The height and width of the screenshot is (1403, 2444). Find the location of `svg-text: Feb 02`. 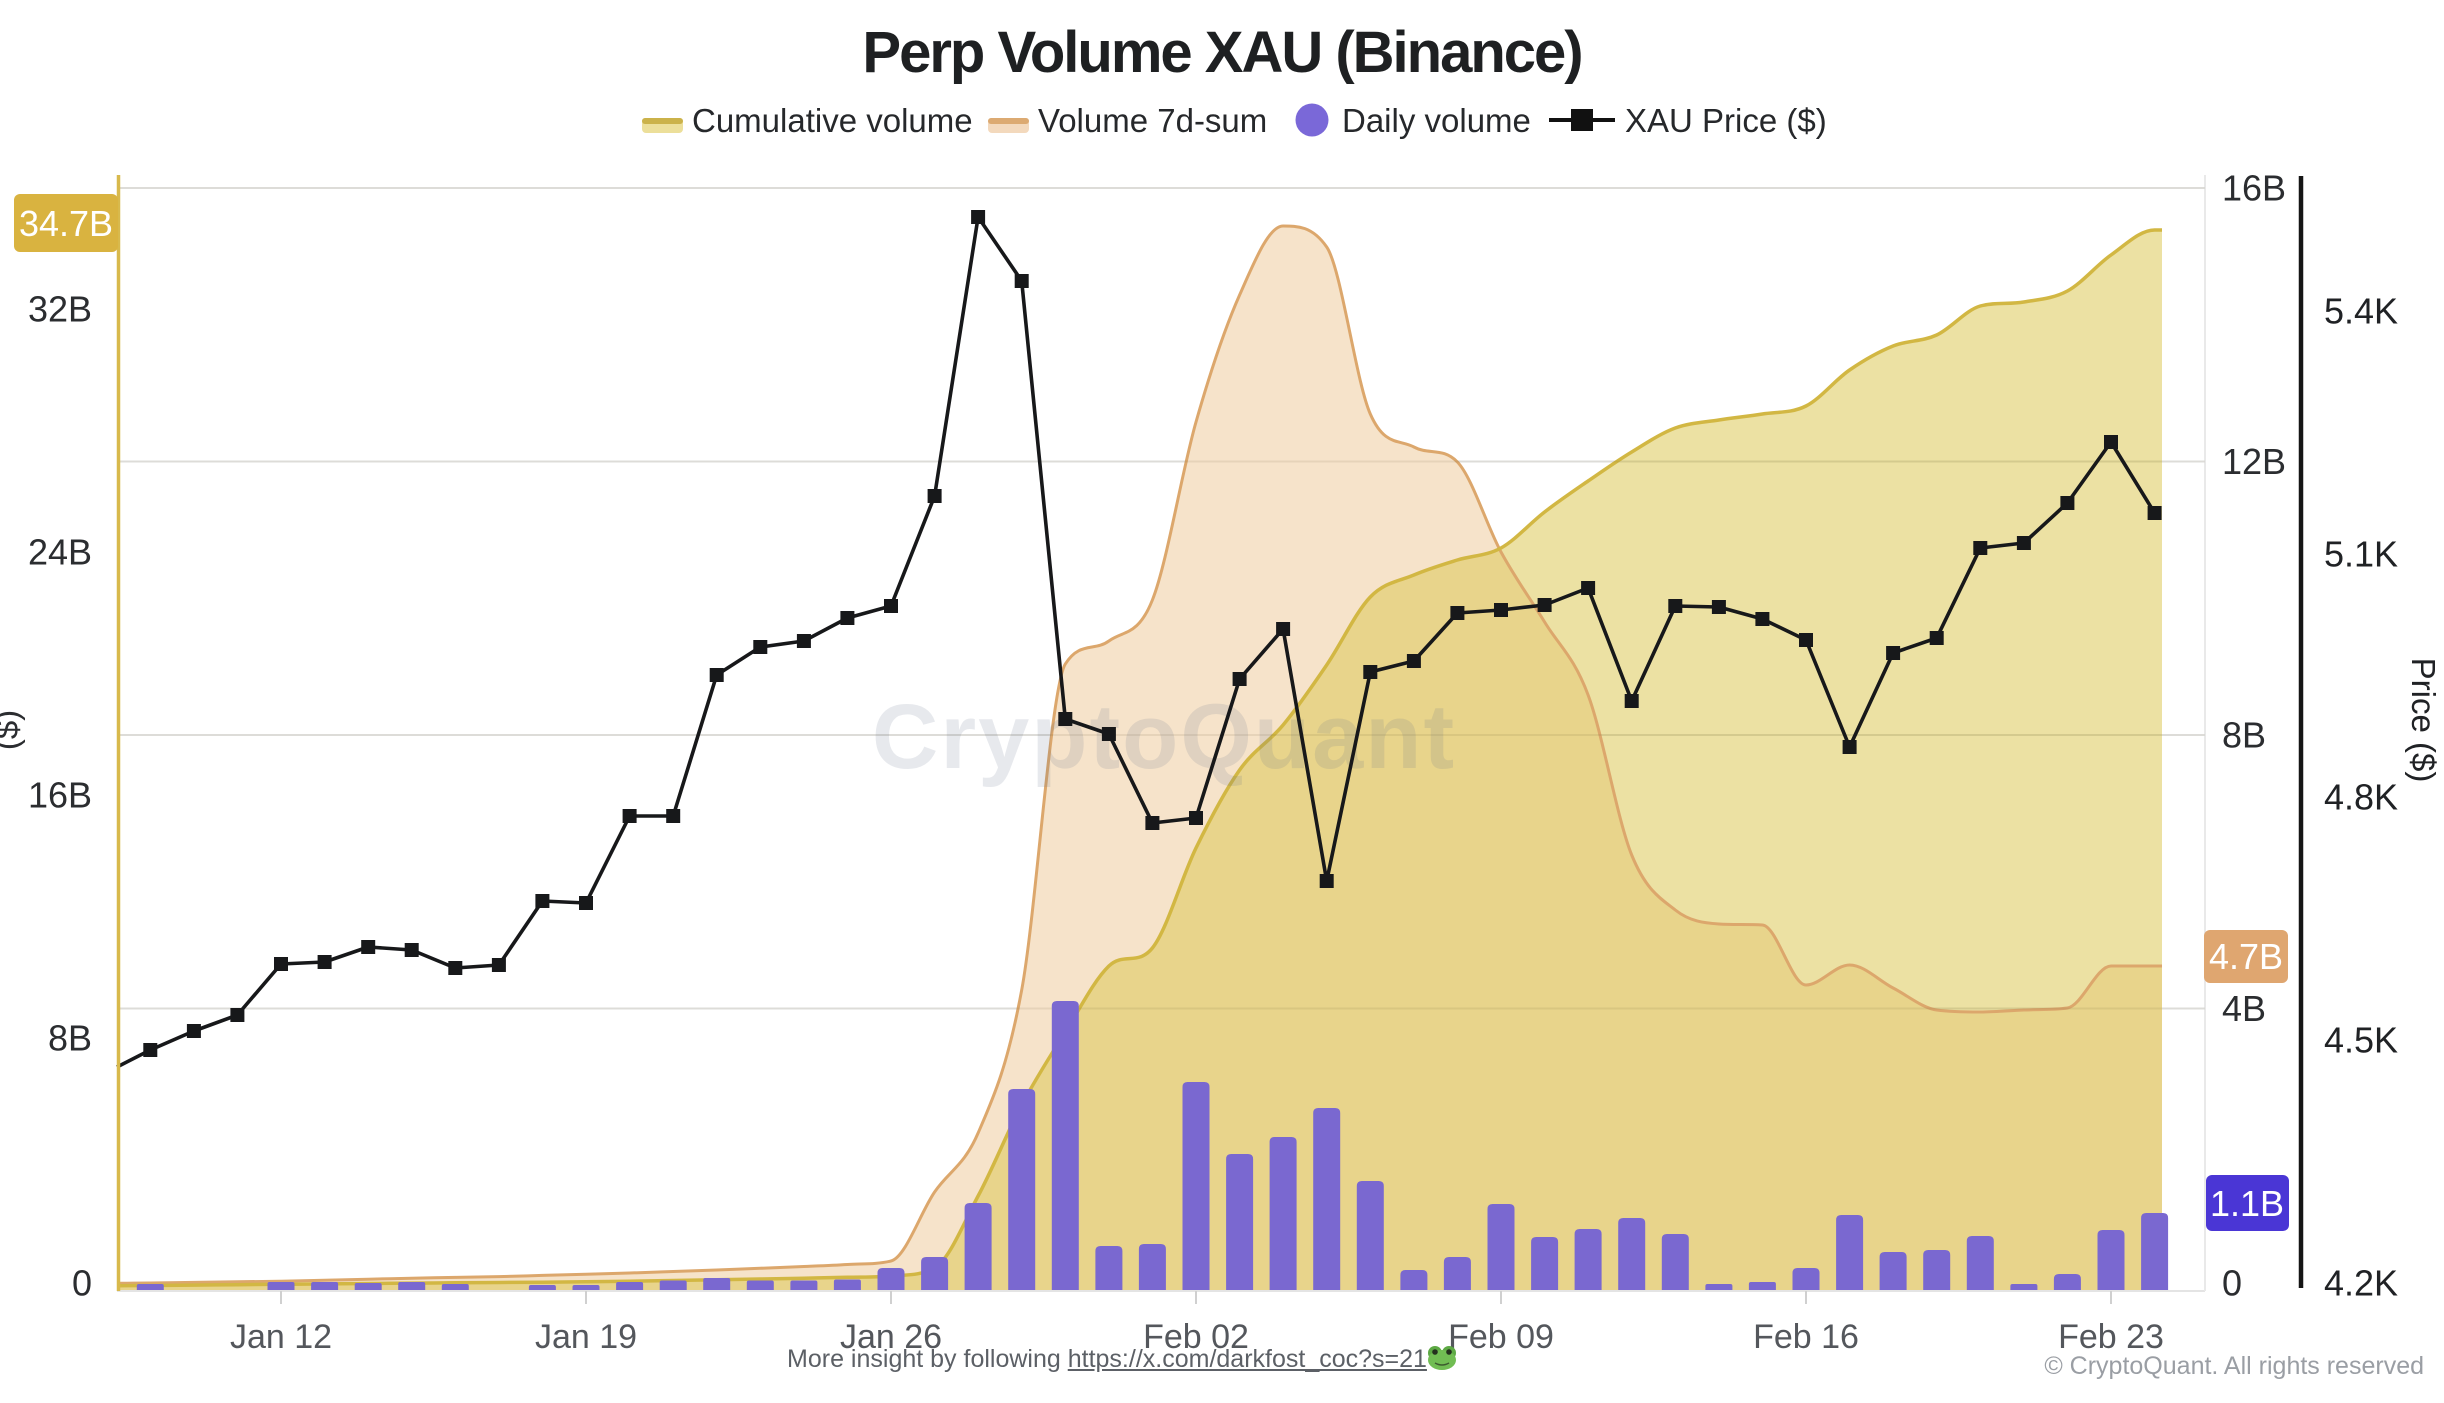

svg-text: Feb 02 is located at coordinates (1196, 1337).